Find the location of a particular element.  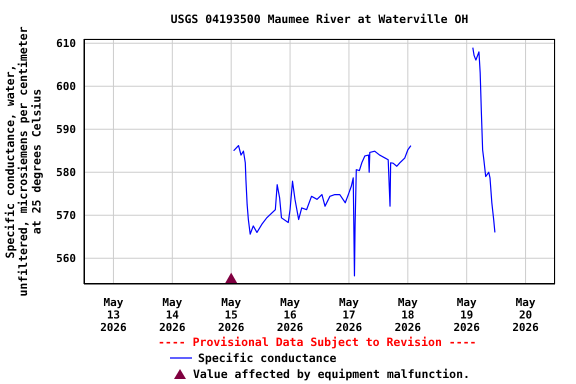

y-tick-label: 600 is located at coordinates (66, 87).